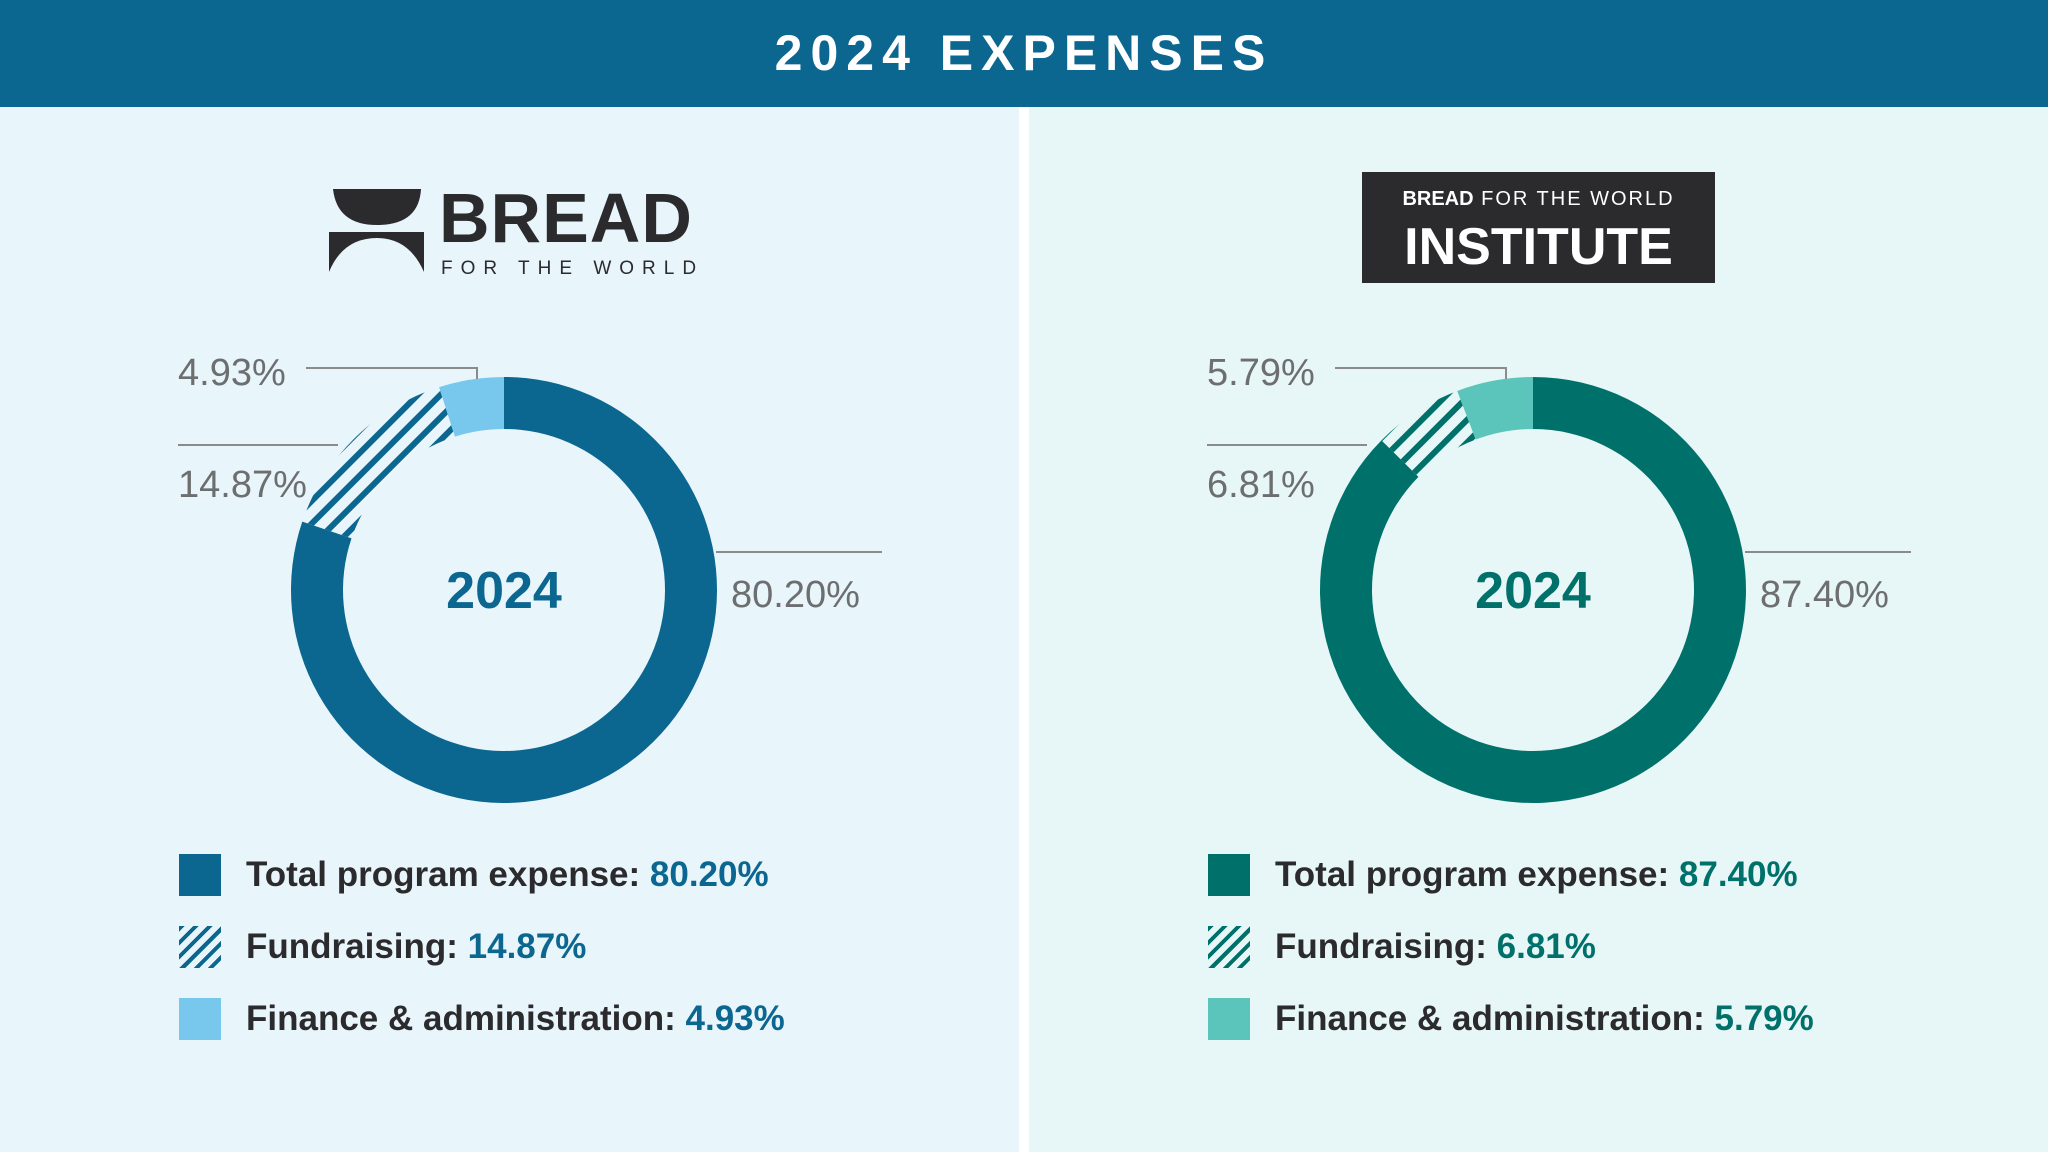  I want to click on donut-chart-bread: 80.20% 14.87% 4.93% 2024, so click(530, 578).